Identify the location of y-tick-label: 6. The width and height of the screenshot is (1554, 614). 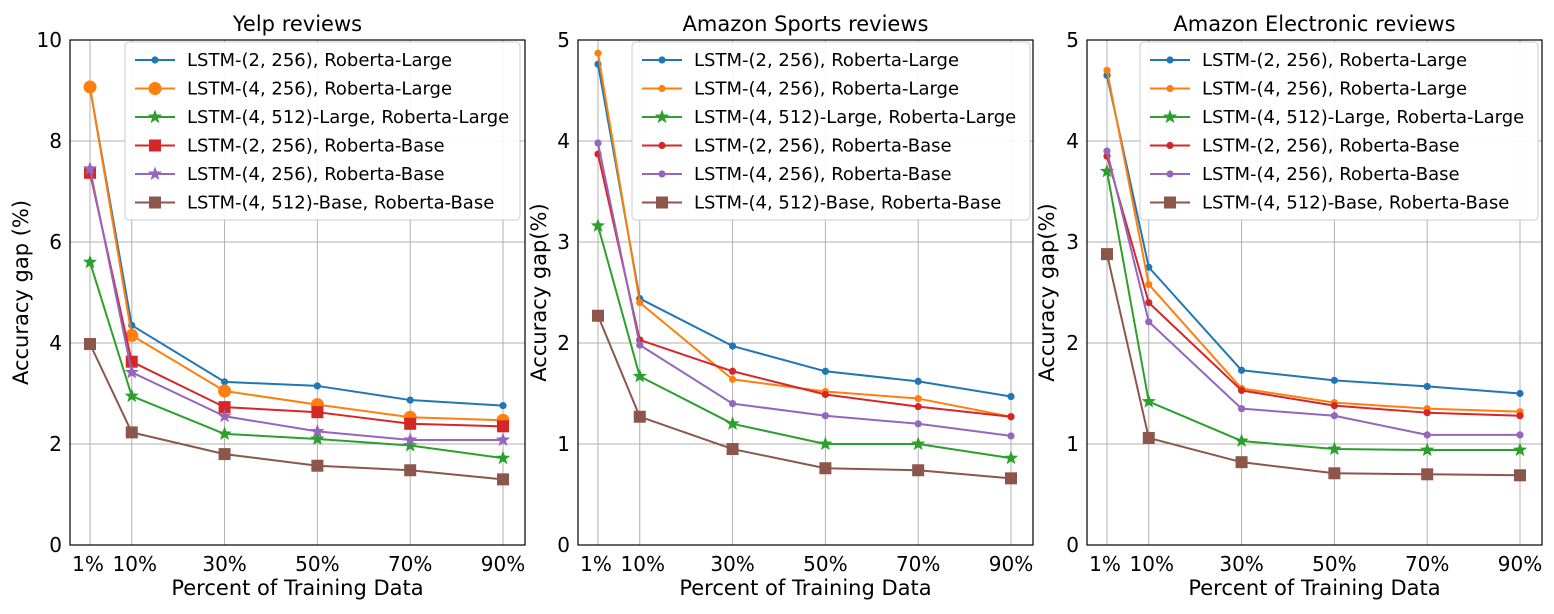
(55, 242).